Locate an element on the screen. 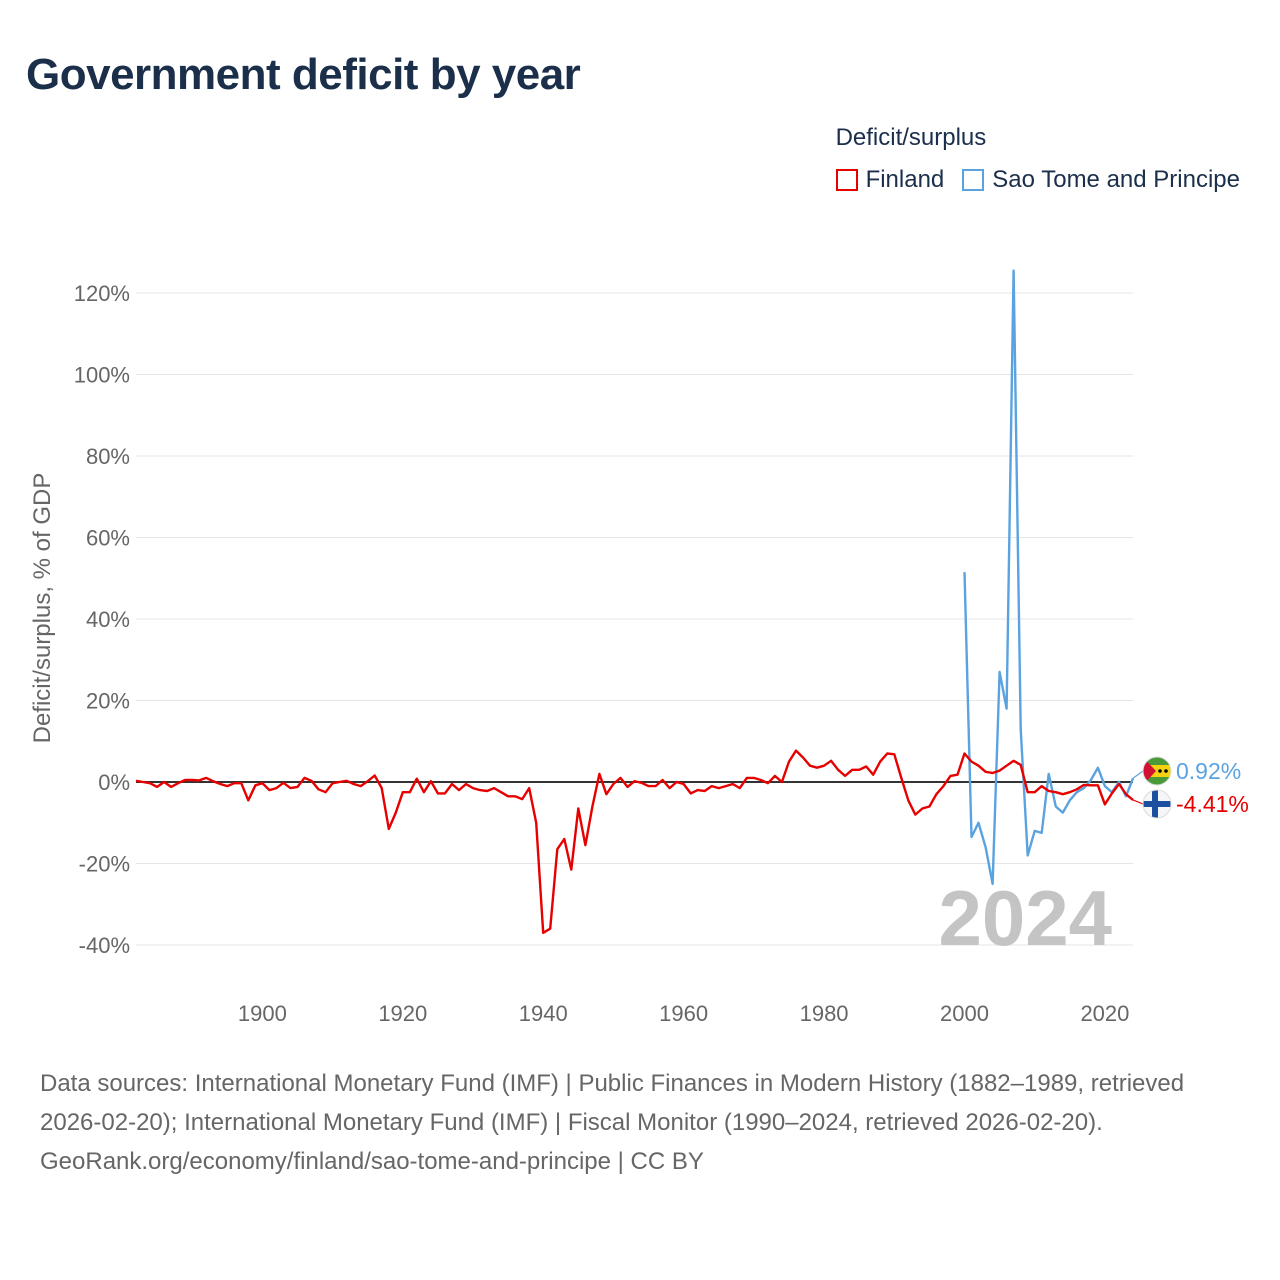 This screenshot has width=1280, height=1280. end-connector-finland is located at coordinates (1138, 802).